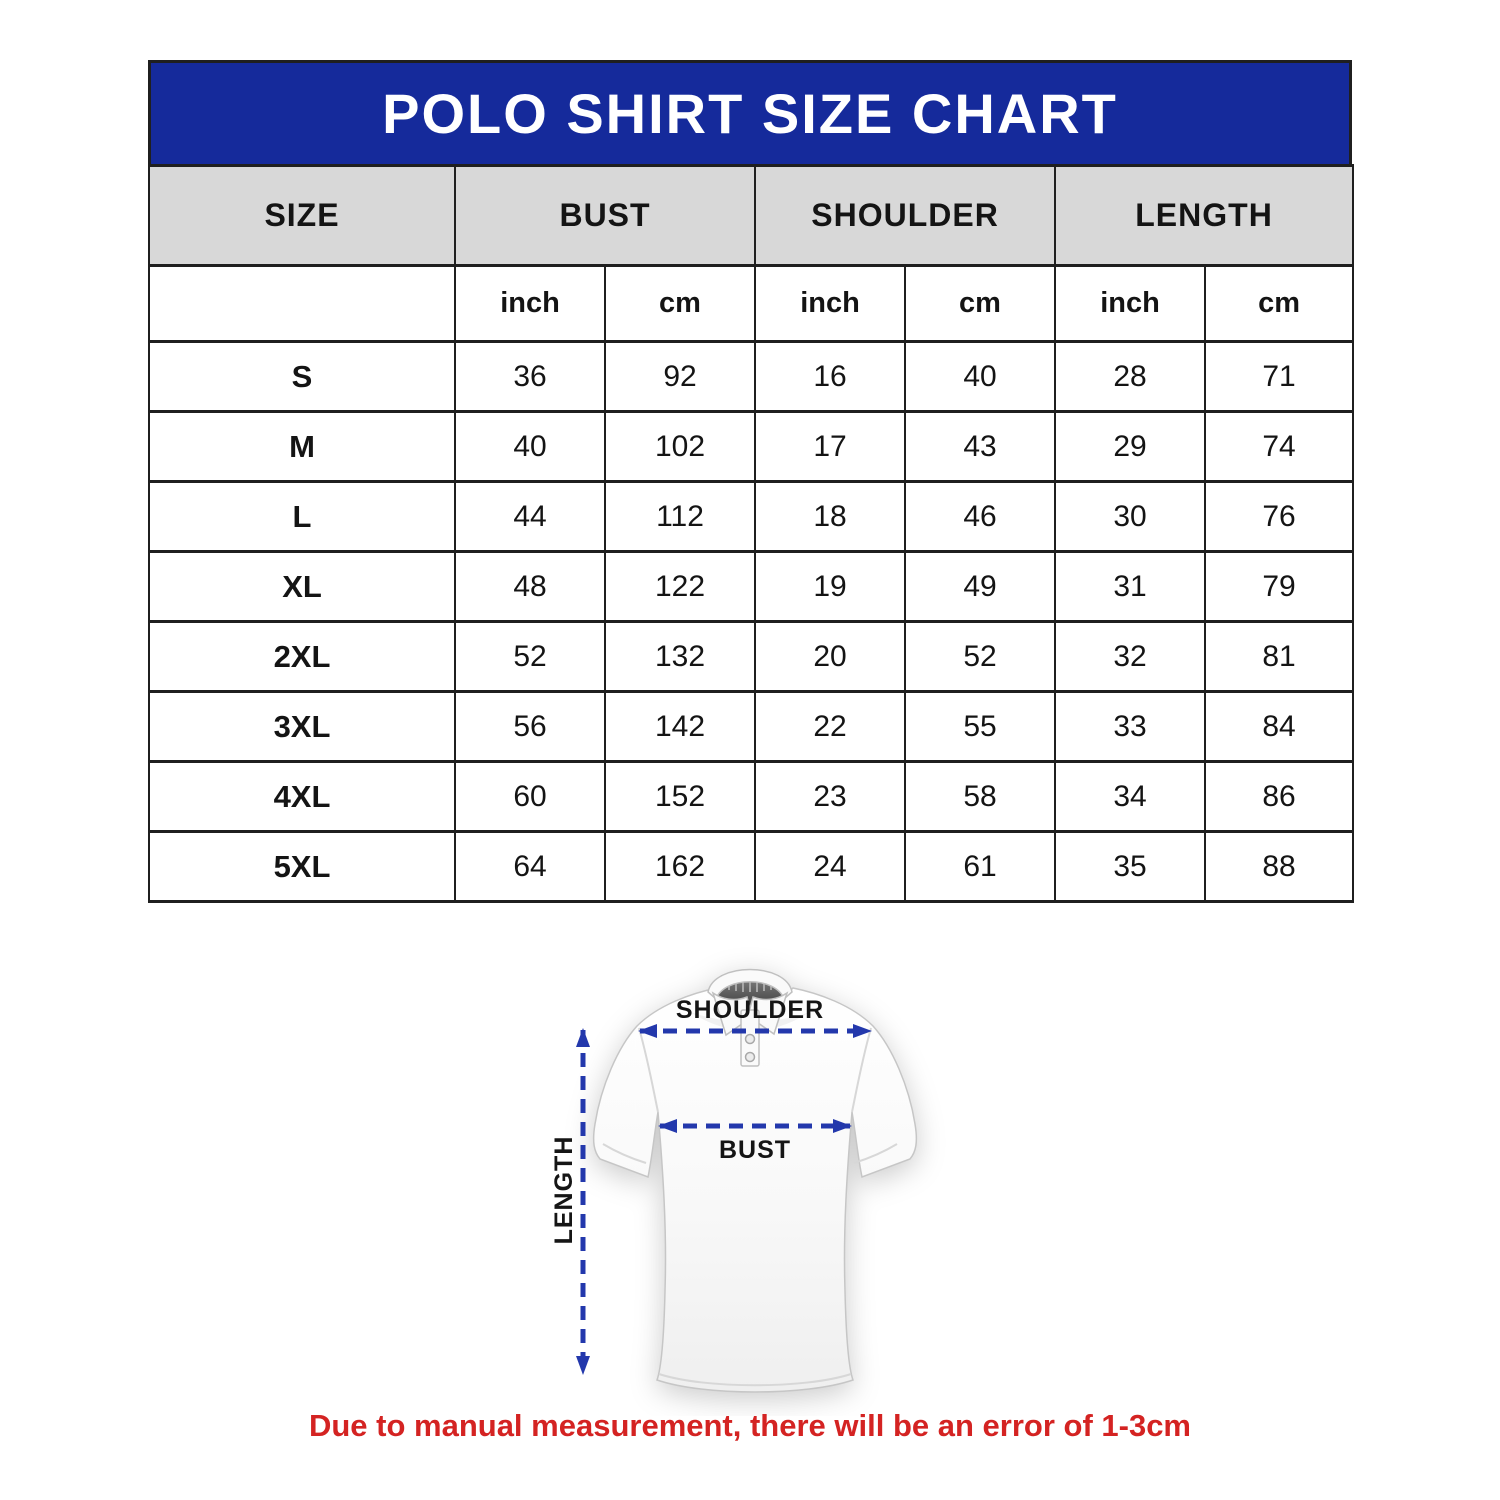  I want to click on bust-cm-cell: 132, so click(680, 656).